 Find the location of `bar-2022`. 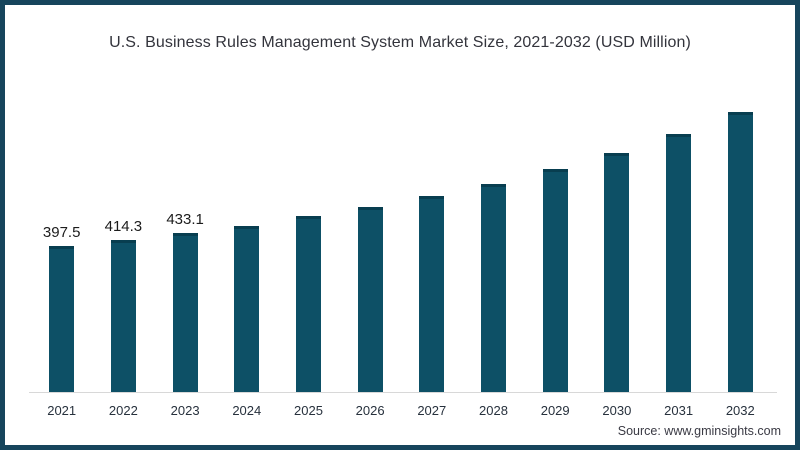

bar-2022 is located at coordinates (123, 316).